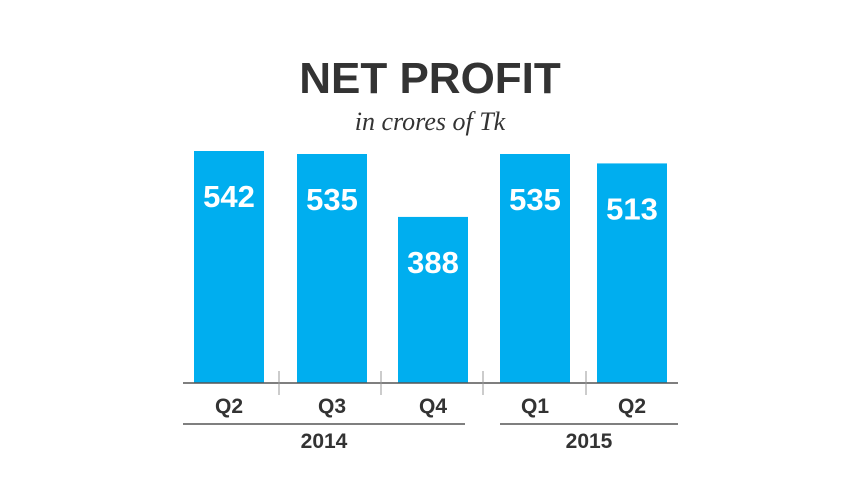 This screenshot has width=860, height=484. I want to click on x-tick-label-2: Q3, so click(332, 406).